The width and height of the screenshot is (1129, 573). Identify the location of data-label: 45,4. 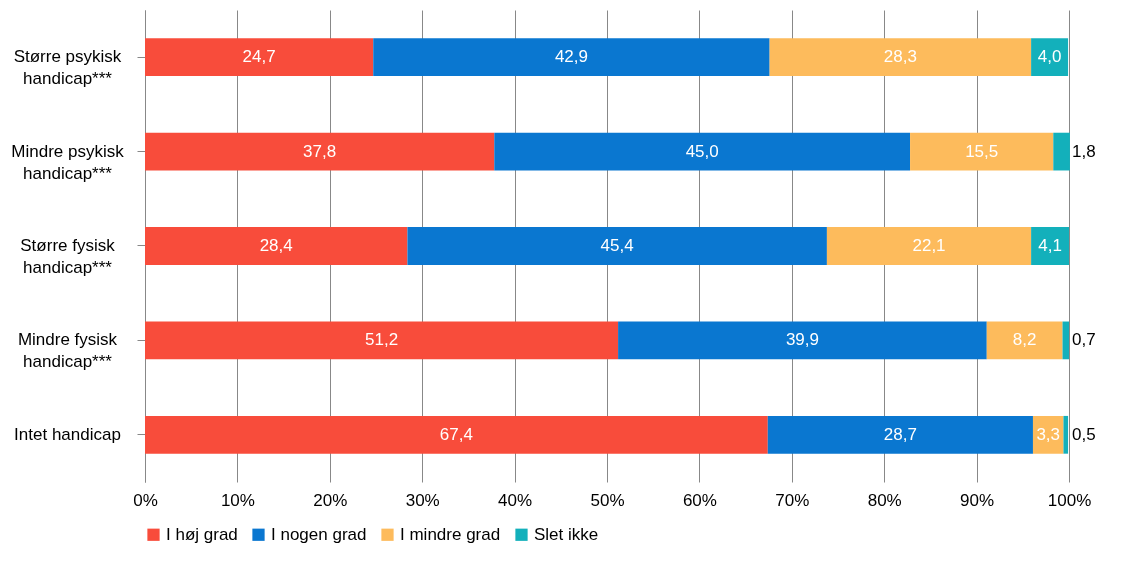
(617, 245).